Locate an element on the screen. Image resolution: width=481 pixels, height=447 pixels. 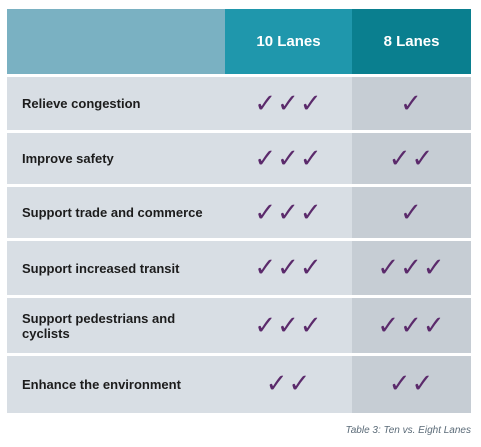
table-row: Improve safety ✓✓✓ ✓✓ is located at coordinates (239, 158).